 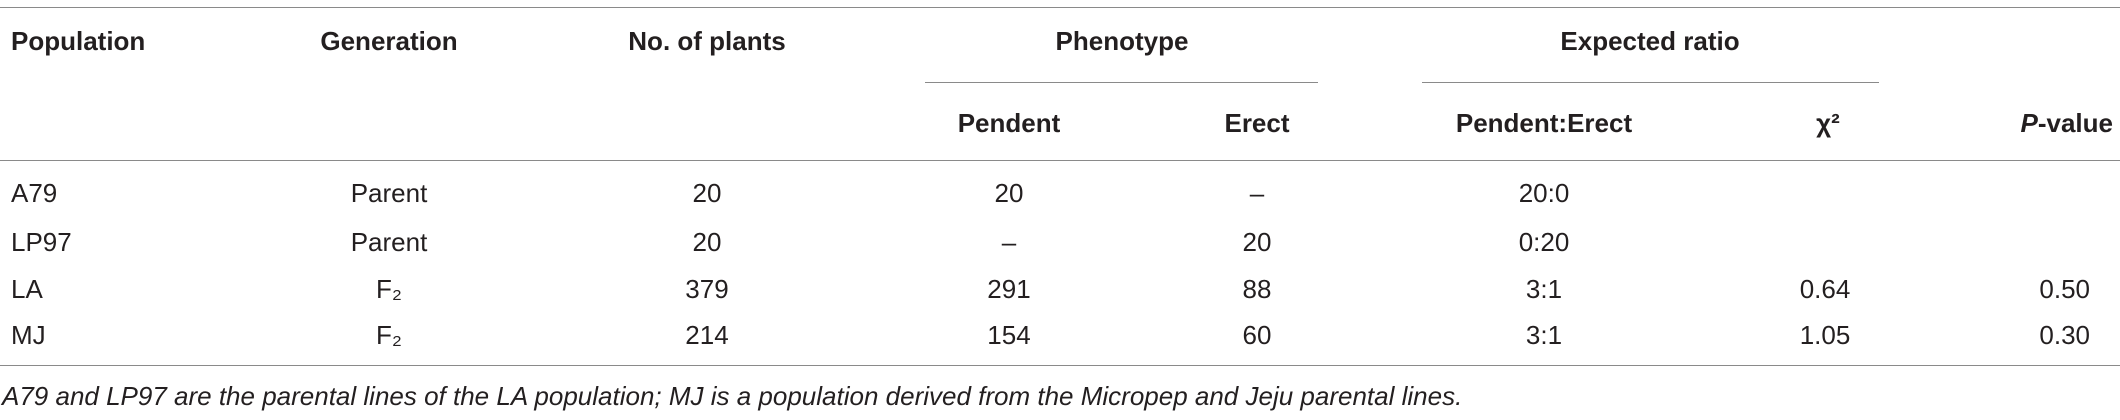 What do you see at coordinates (1009, 335) in the screenshot?
I see `table-cell: 154` at bounding box center [1009, 335].